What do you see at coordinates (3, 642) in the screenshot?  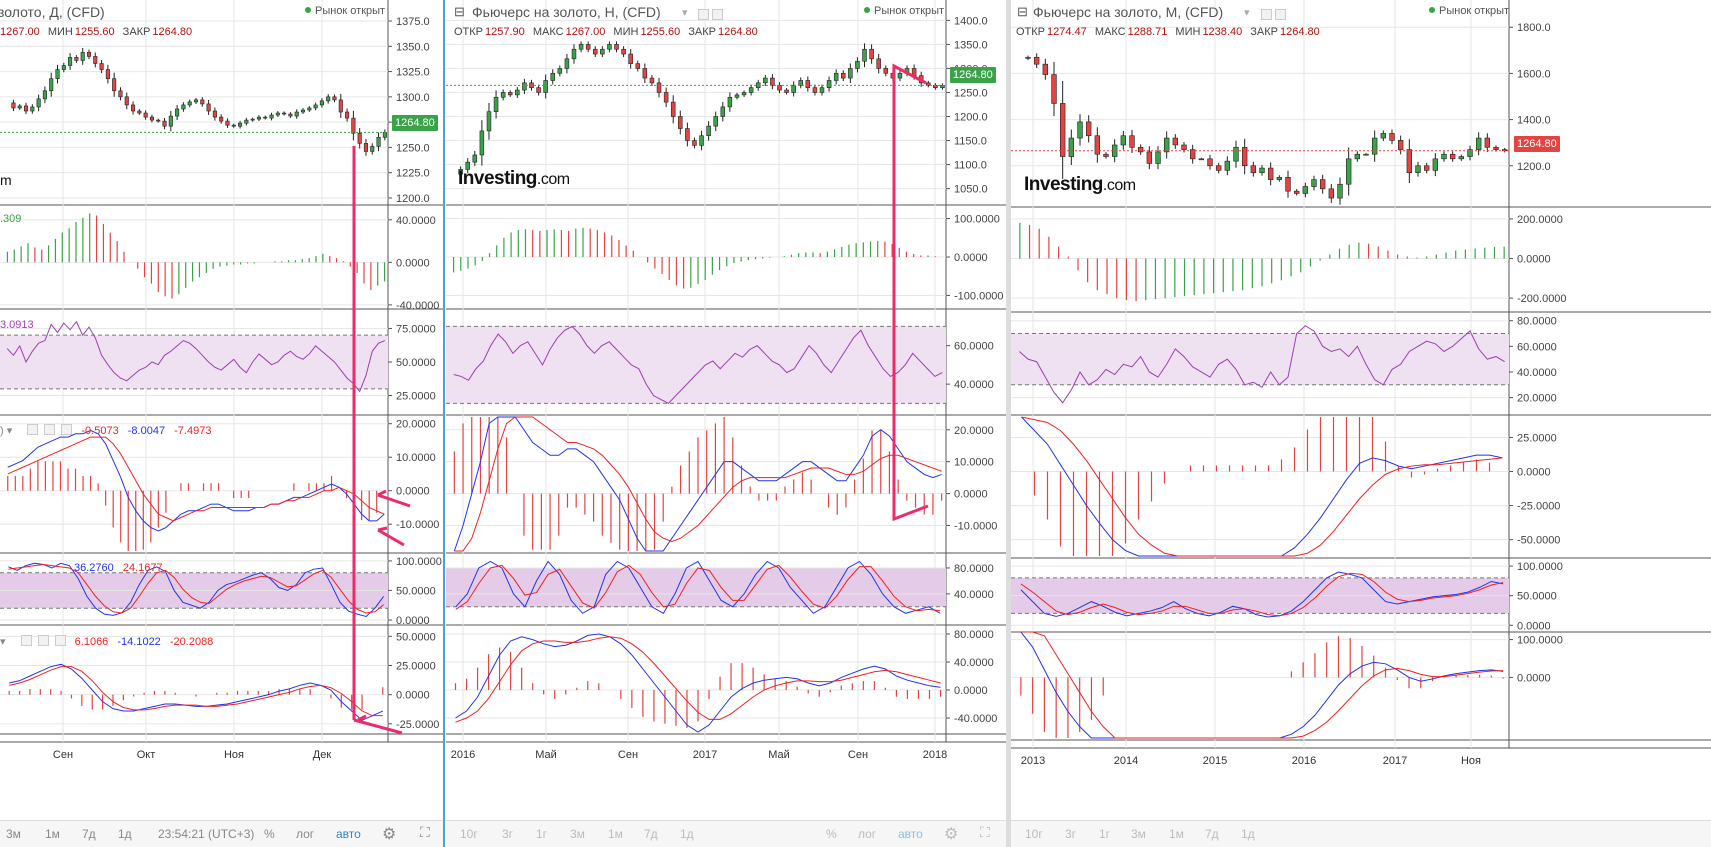 I see `indicator-dropdown-icon: ▾` at bounding box center [3, 642].